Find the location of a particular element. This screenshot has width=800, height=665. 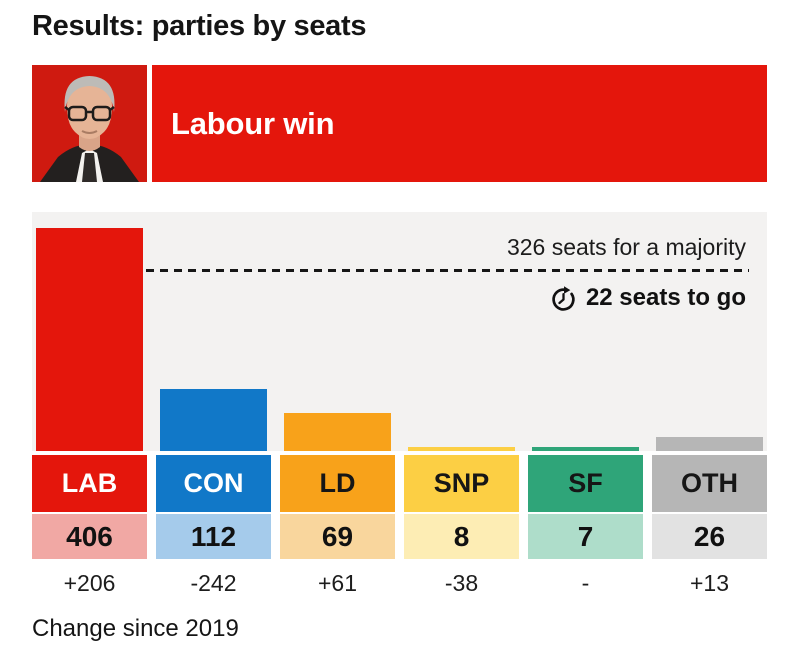

party-labels-row: LAB CON LD SNP SF OTH is located at coordinates (399, 483).